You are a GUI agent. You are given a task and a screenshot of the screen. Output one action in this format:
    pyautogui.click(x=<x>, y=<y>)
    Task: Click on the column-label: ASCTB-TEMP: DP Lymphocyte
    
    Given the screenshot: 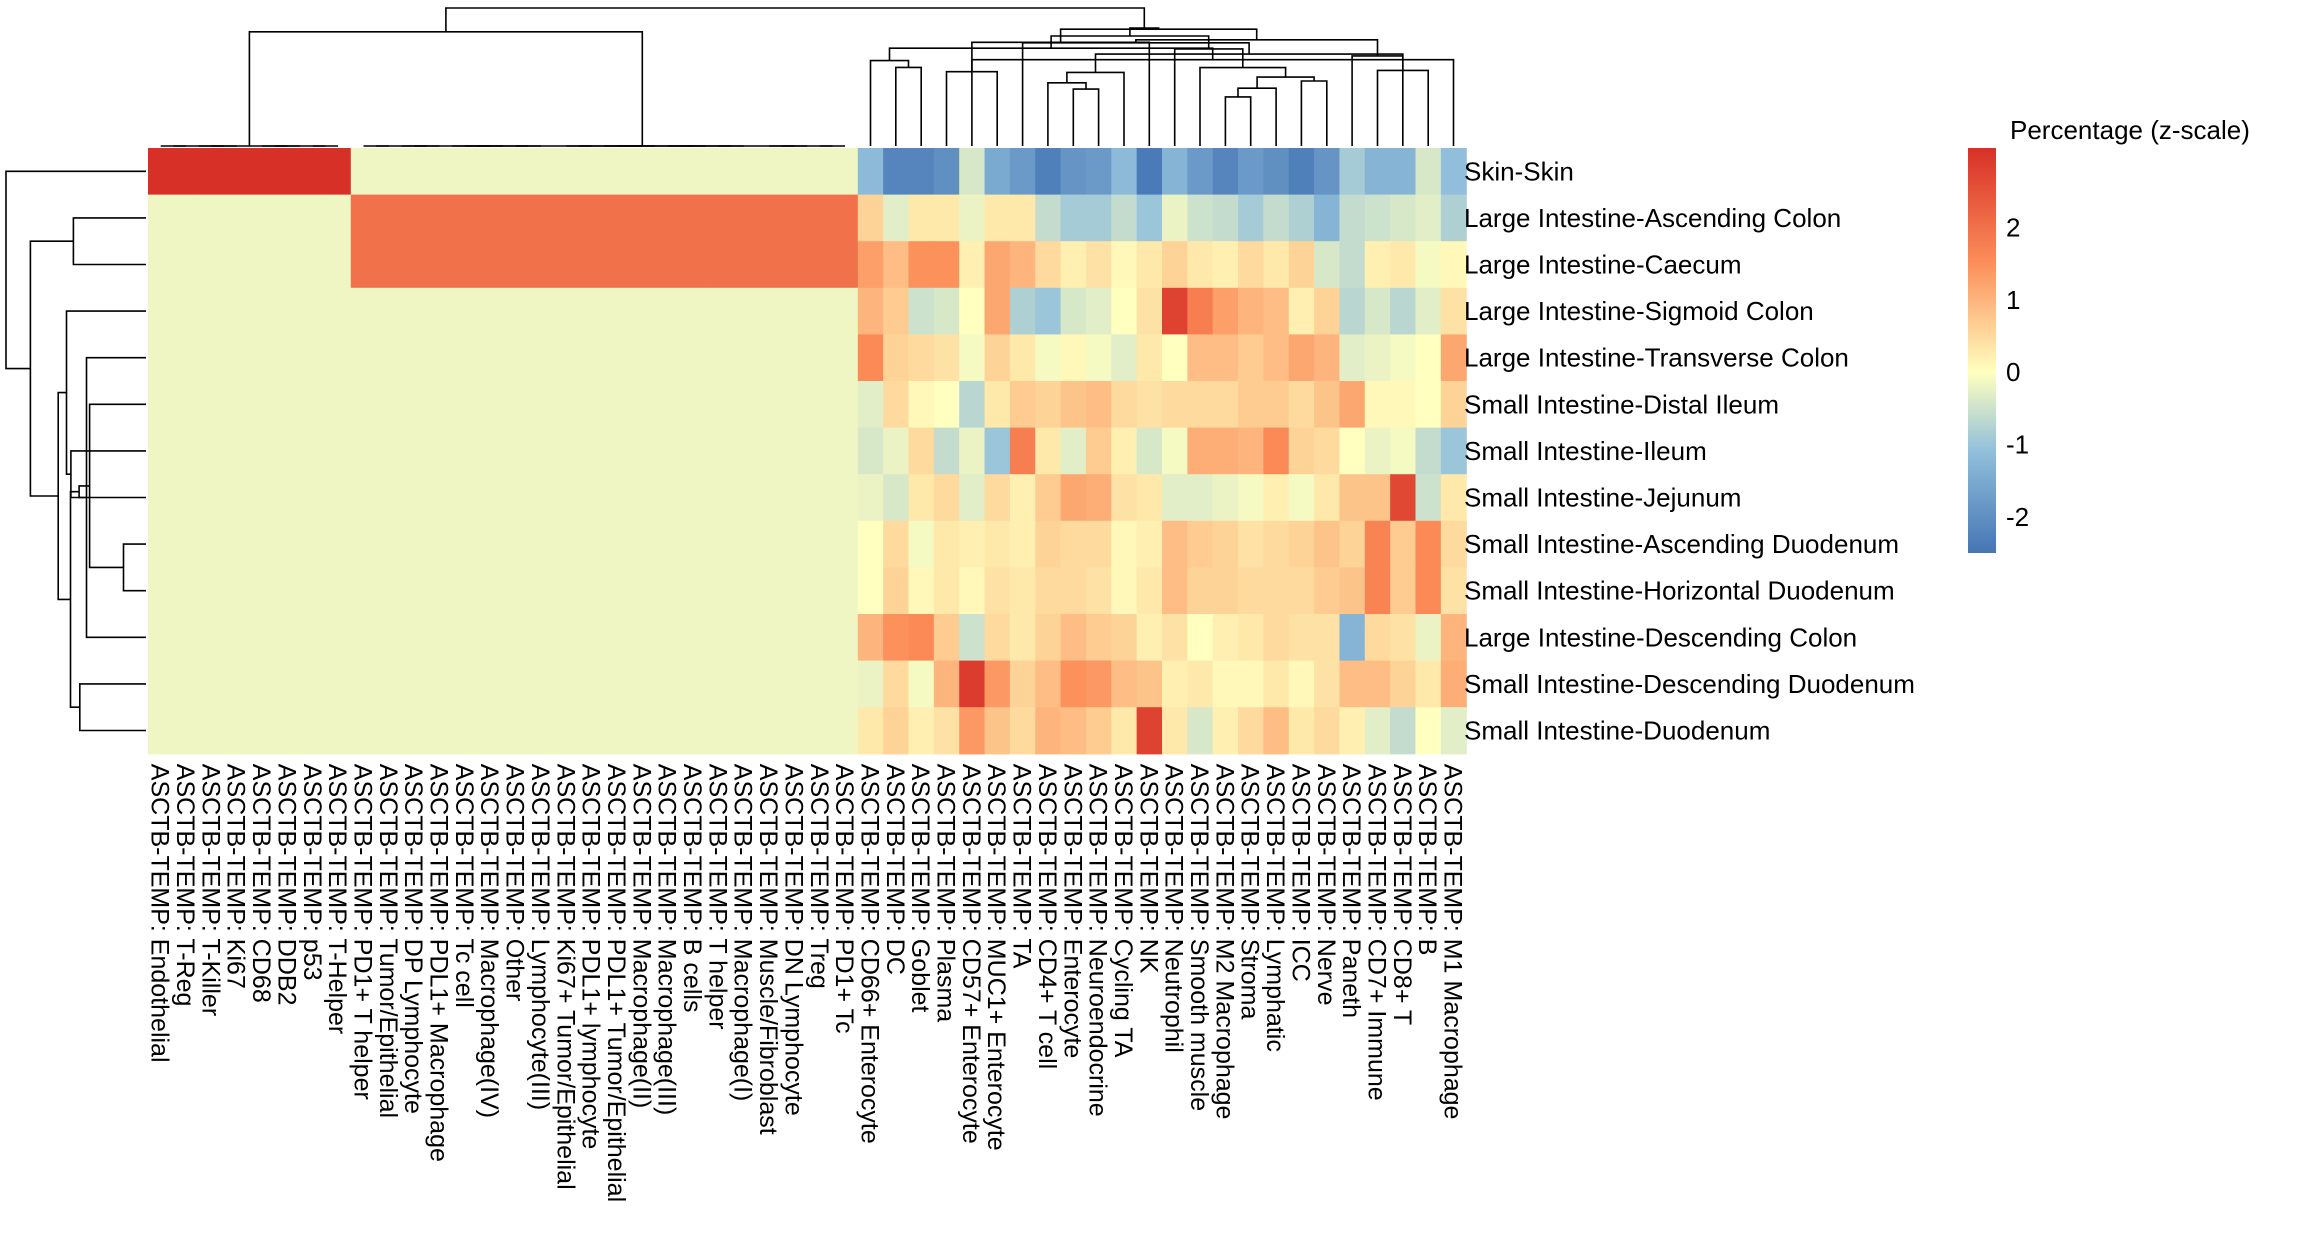 What is the action you would take?
    pyautogui.click(x=413, y=939)
    